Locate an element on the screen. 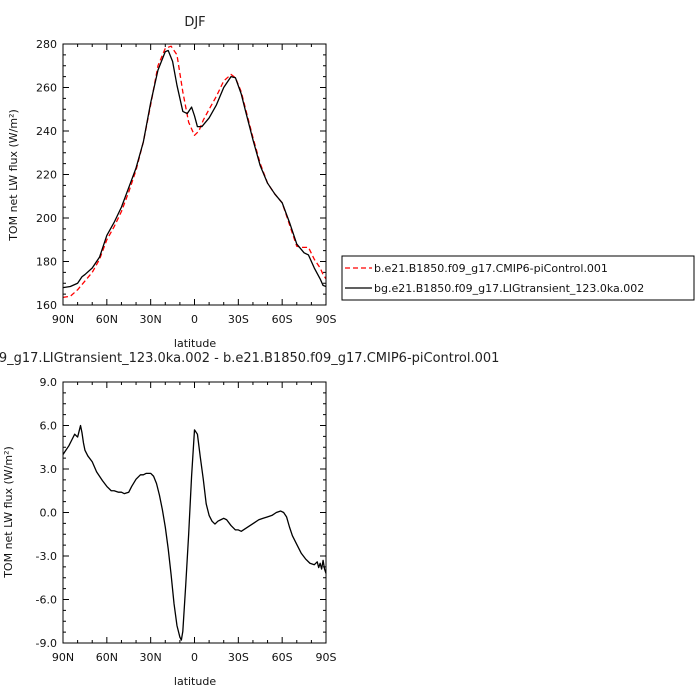 The image size is (700, 700). bottom-series-group is located at coordinates (194, 532).